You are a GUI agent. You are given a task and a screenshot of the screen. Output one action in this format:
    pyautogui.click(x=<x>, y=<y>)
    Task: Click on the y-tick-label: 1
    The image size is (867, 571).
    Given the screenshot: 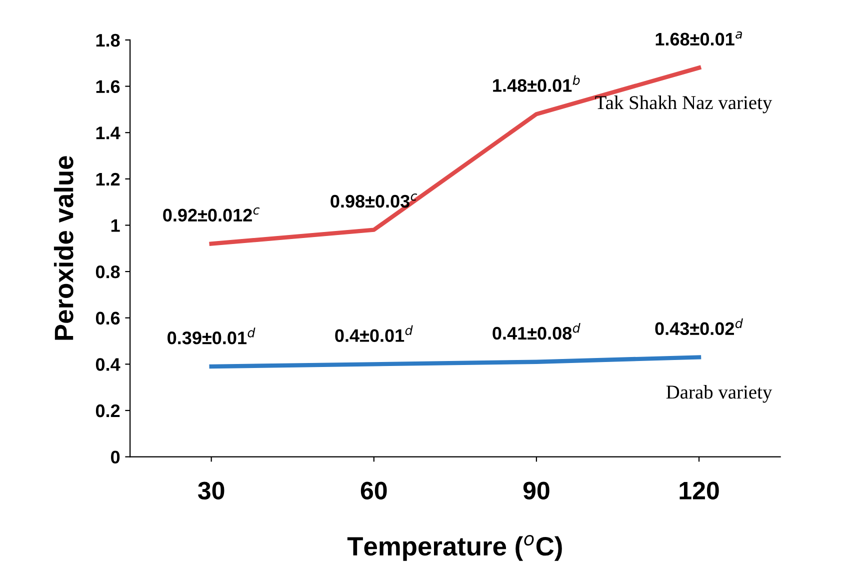 What is the action you would take?
    pyautogui.click(x=115, y=225)
    